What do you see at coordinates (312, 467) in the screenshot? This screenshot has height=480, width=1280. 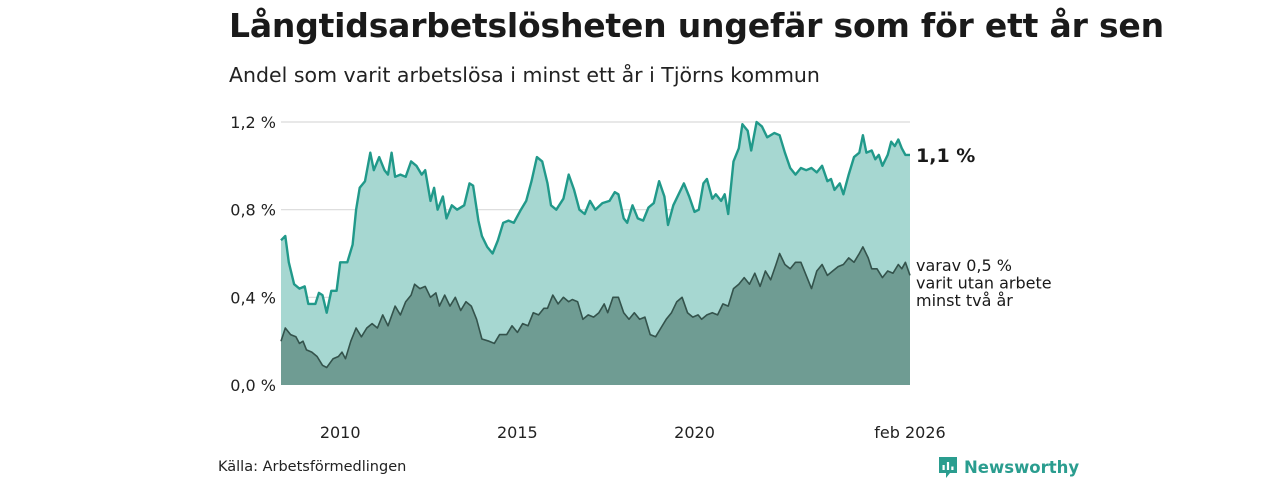 I see `source-note: Källa: Arbetsförmedlingen` at bounding box center [312, 467].